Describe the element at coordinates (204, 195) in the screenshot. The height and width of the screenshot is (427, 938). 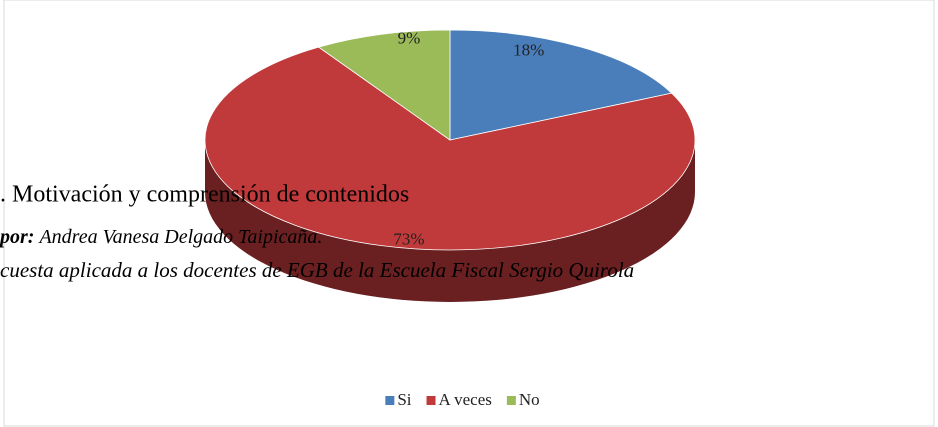
I see `caption: . Motivación y comprensión de contenidos` at that location.